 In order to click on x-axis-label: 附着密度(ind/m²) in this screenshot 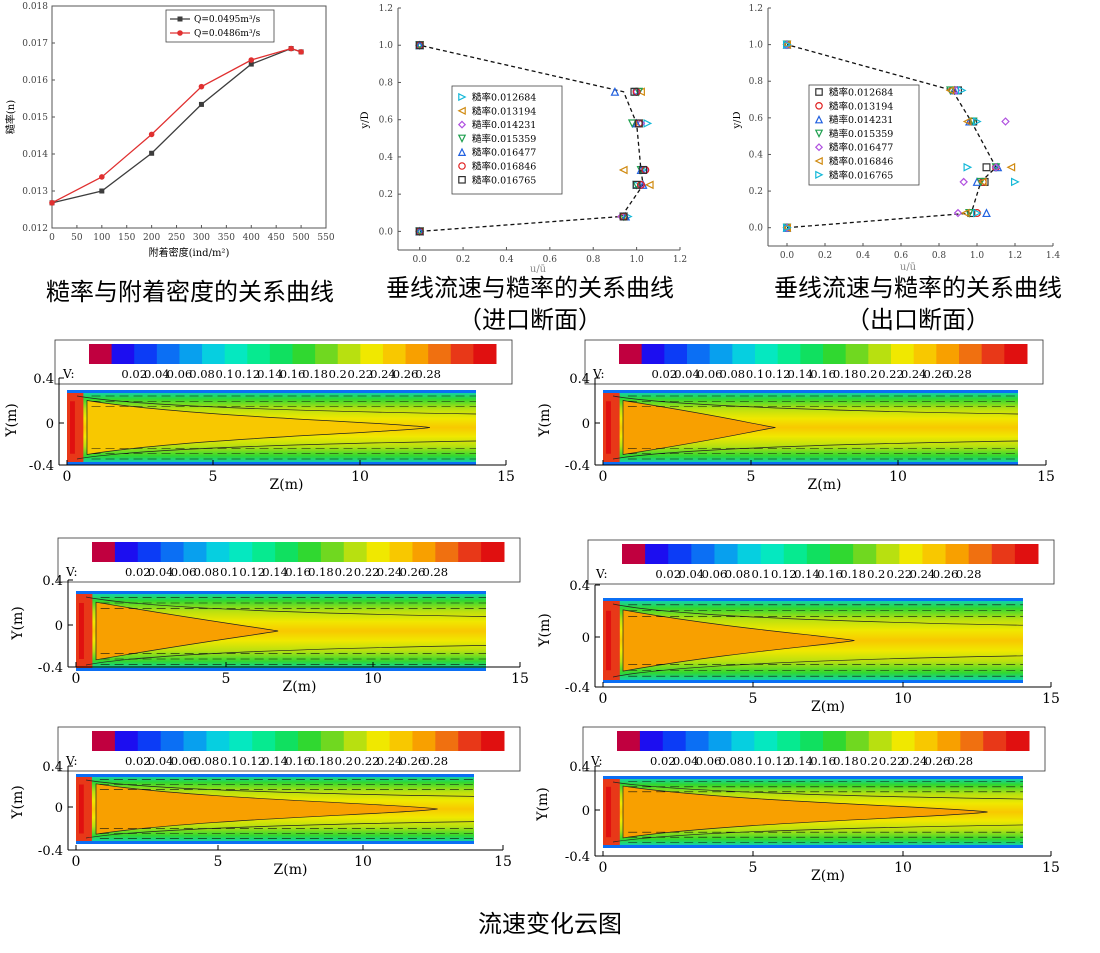, I will do `click(189, 252)`.